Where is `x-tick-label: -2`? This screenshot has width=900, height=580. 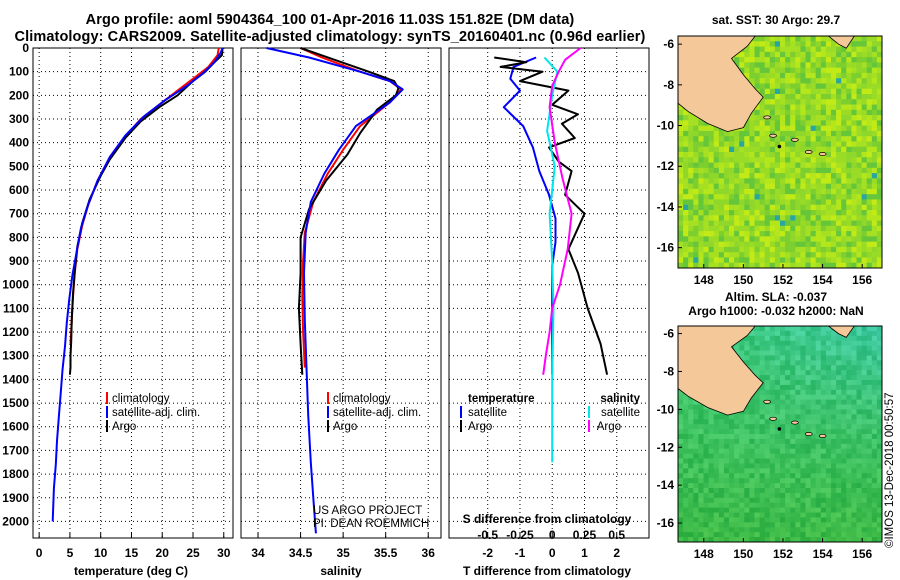 x-tick-label: -2 is located at coordinates (487, 553).